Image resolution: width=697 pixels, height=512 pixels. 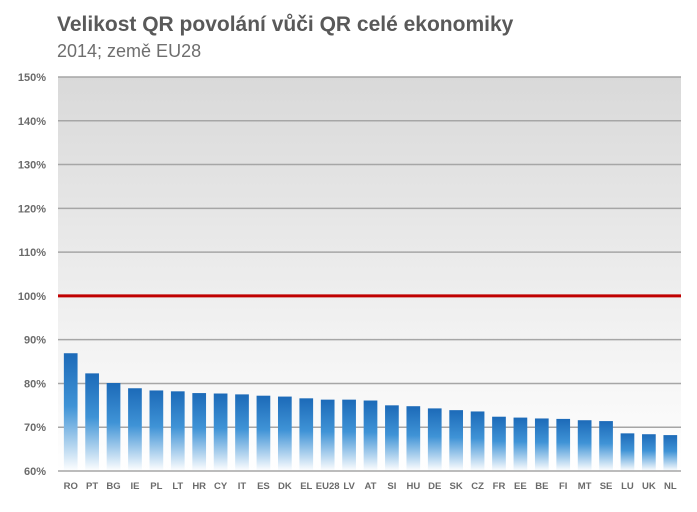 What do you see at coordinates (649, 452) in the screenshot?
I see `bar-uk` at bounding box center [649, 452].